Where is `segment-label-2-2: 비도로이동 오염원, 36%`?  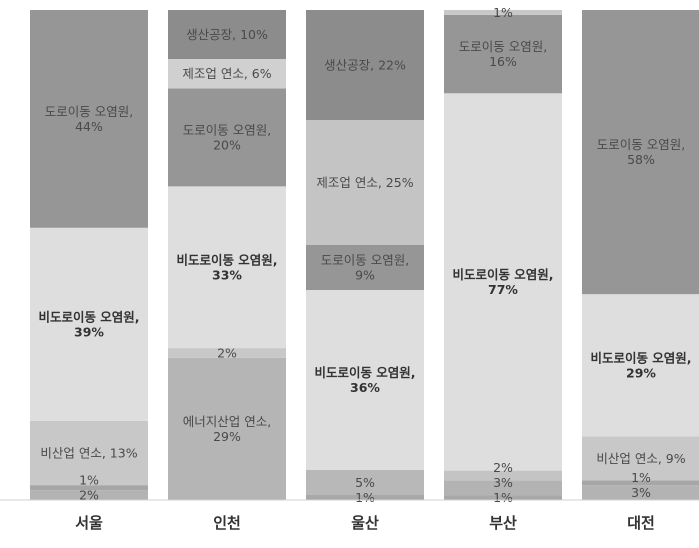
segment-label-2-2: 비도로이동 오염원, 36% is located at coordinates (364, 380).